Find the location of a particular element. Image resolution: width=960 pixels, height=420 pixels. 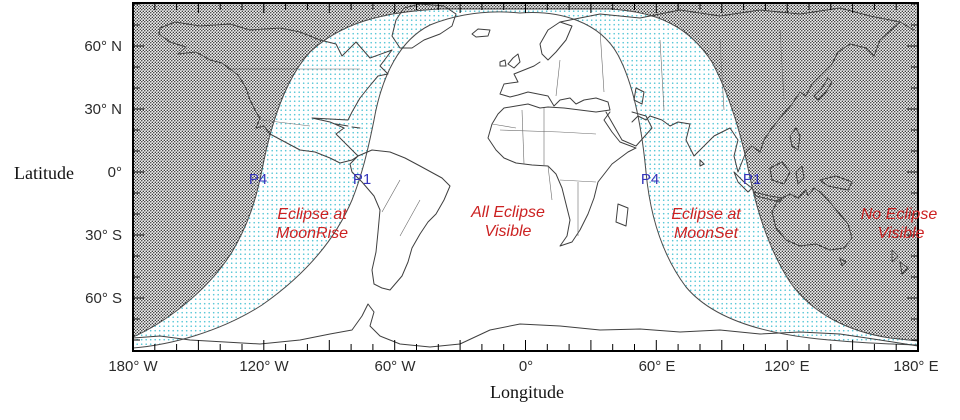

label-eclipse-at-moonrise-line1: Eclipse at is located at coordinates (312, 214).